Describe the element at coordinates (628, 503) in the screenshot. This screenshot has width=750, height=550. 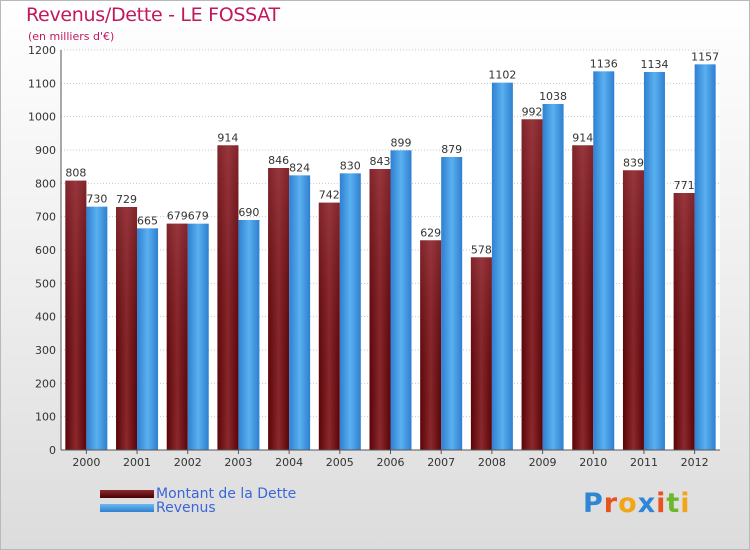
I see `logo-letter: o` at that location.